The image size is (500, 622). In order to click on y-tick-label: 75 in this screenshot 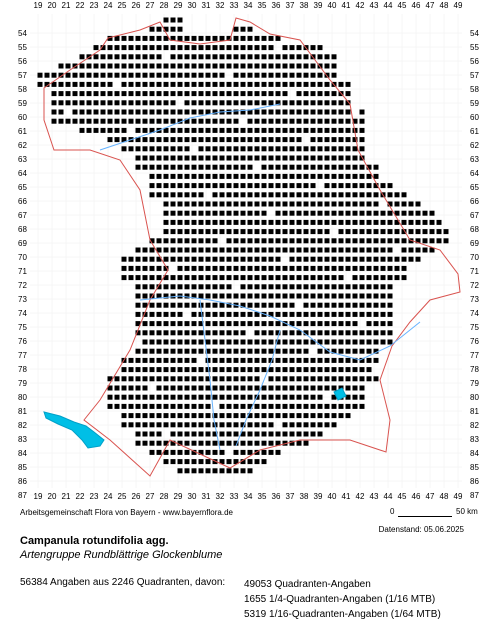, I will do `click(474, 327)`.